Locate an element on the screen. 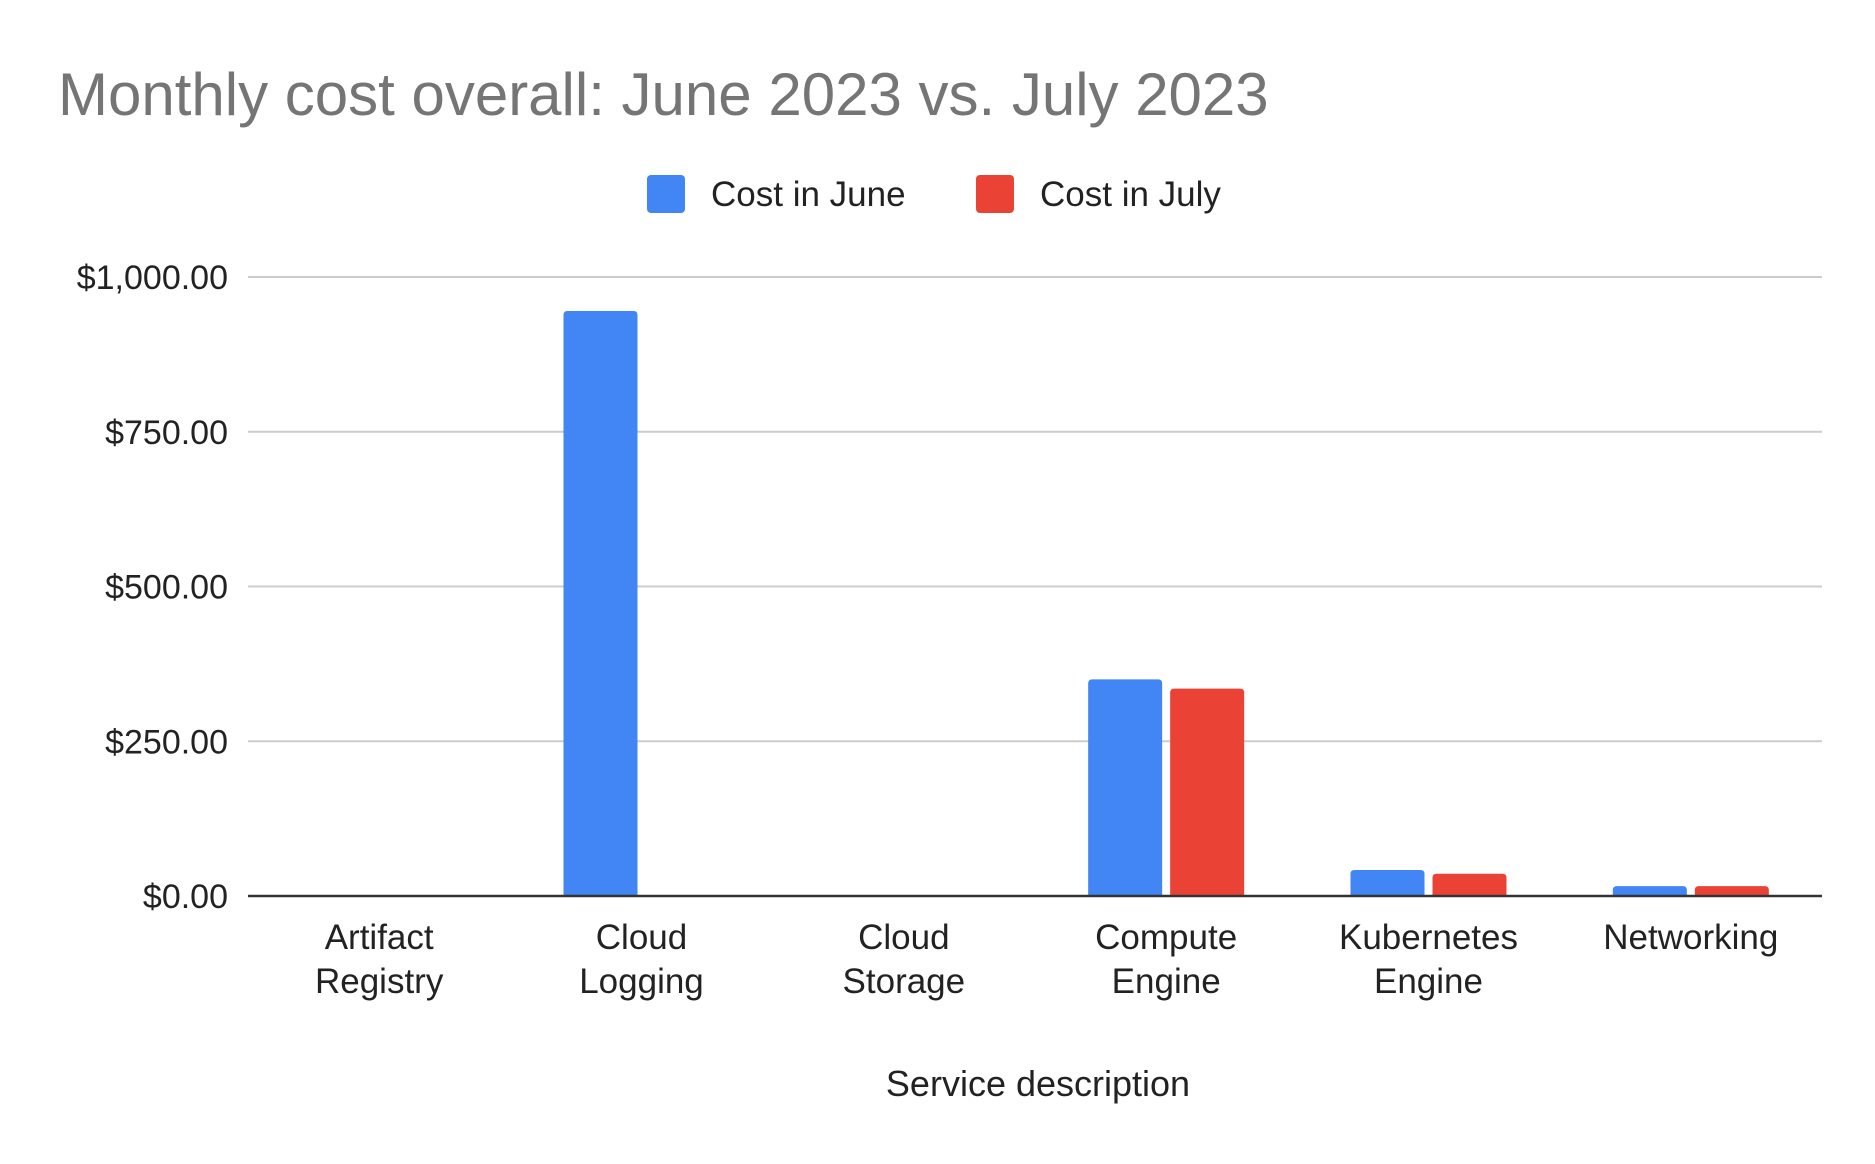  x-tick-label: Storage is located at coordinates (904, 981).